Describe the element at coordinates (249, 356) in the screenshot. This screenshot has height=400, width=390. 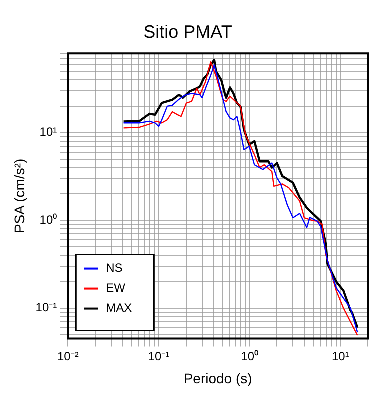
I see `x-tick-label: 10⁰` at that location.